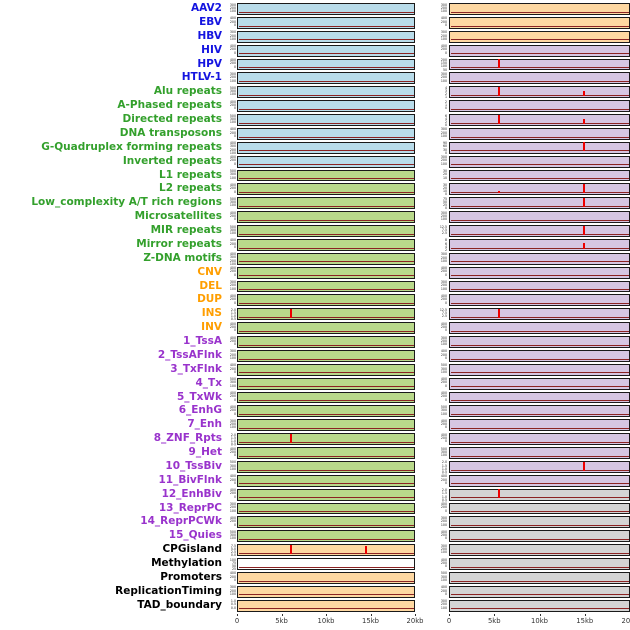  What do you see at coordinates (205, 452) in the screenshot?
I see `feature-label: 9_Het` at bounding box center [205, 452].